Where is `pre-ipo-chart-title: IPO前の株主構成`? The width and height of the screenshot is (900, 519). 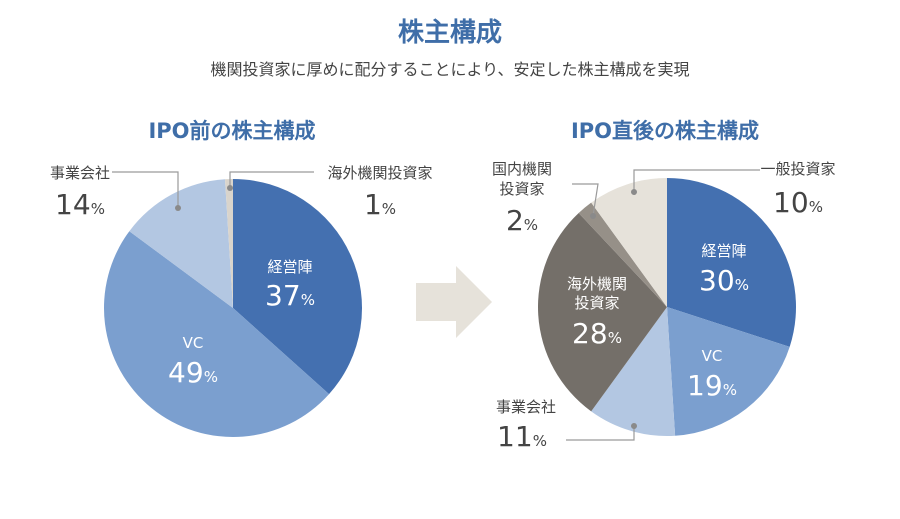 pre-ipo-chart-title: IPO前の株主構成 is located at coordinates (232, 131).